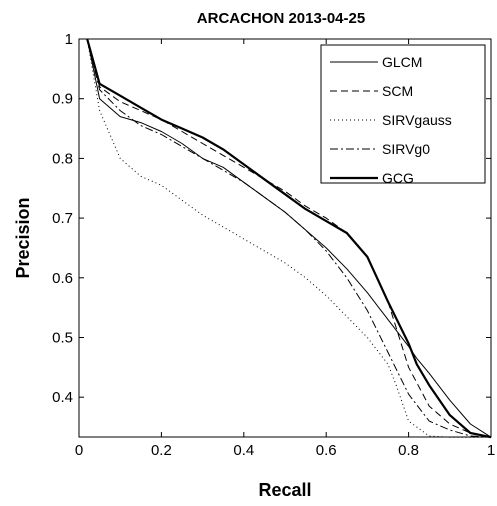  What do you see at coordinates (62, 337) in the screenshot?
I see `y-tick-label: 0.5` at bounding box center [62, 337].